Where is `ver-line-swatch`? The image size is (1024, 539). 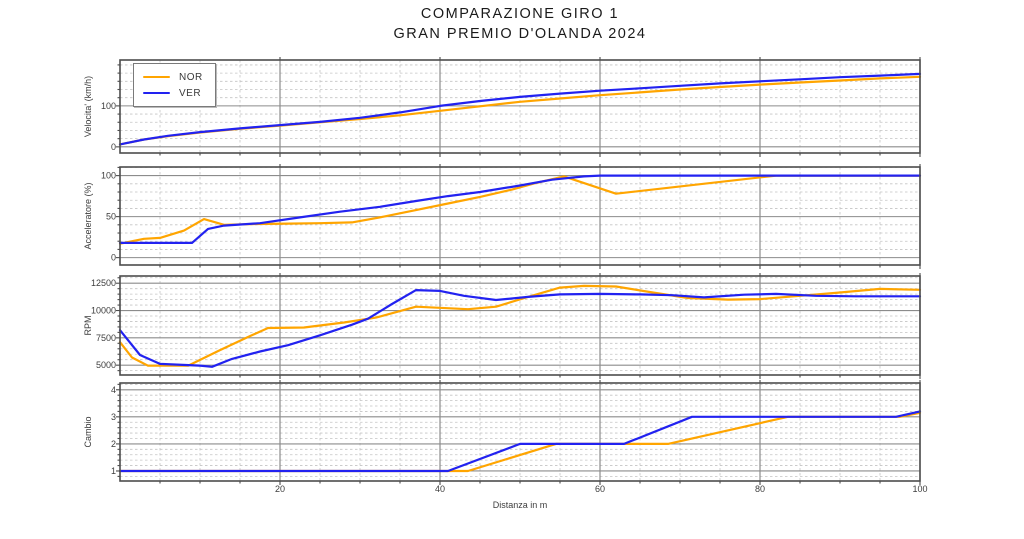 ver-line-swatch is located at coordinates (156, 93).